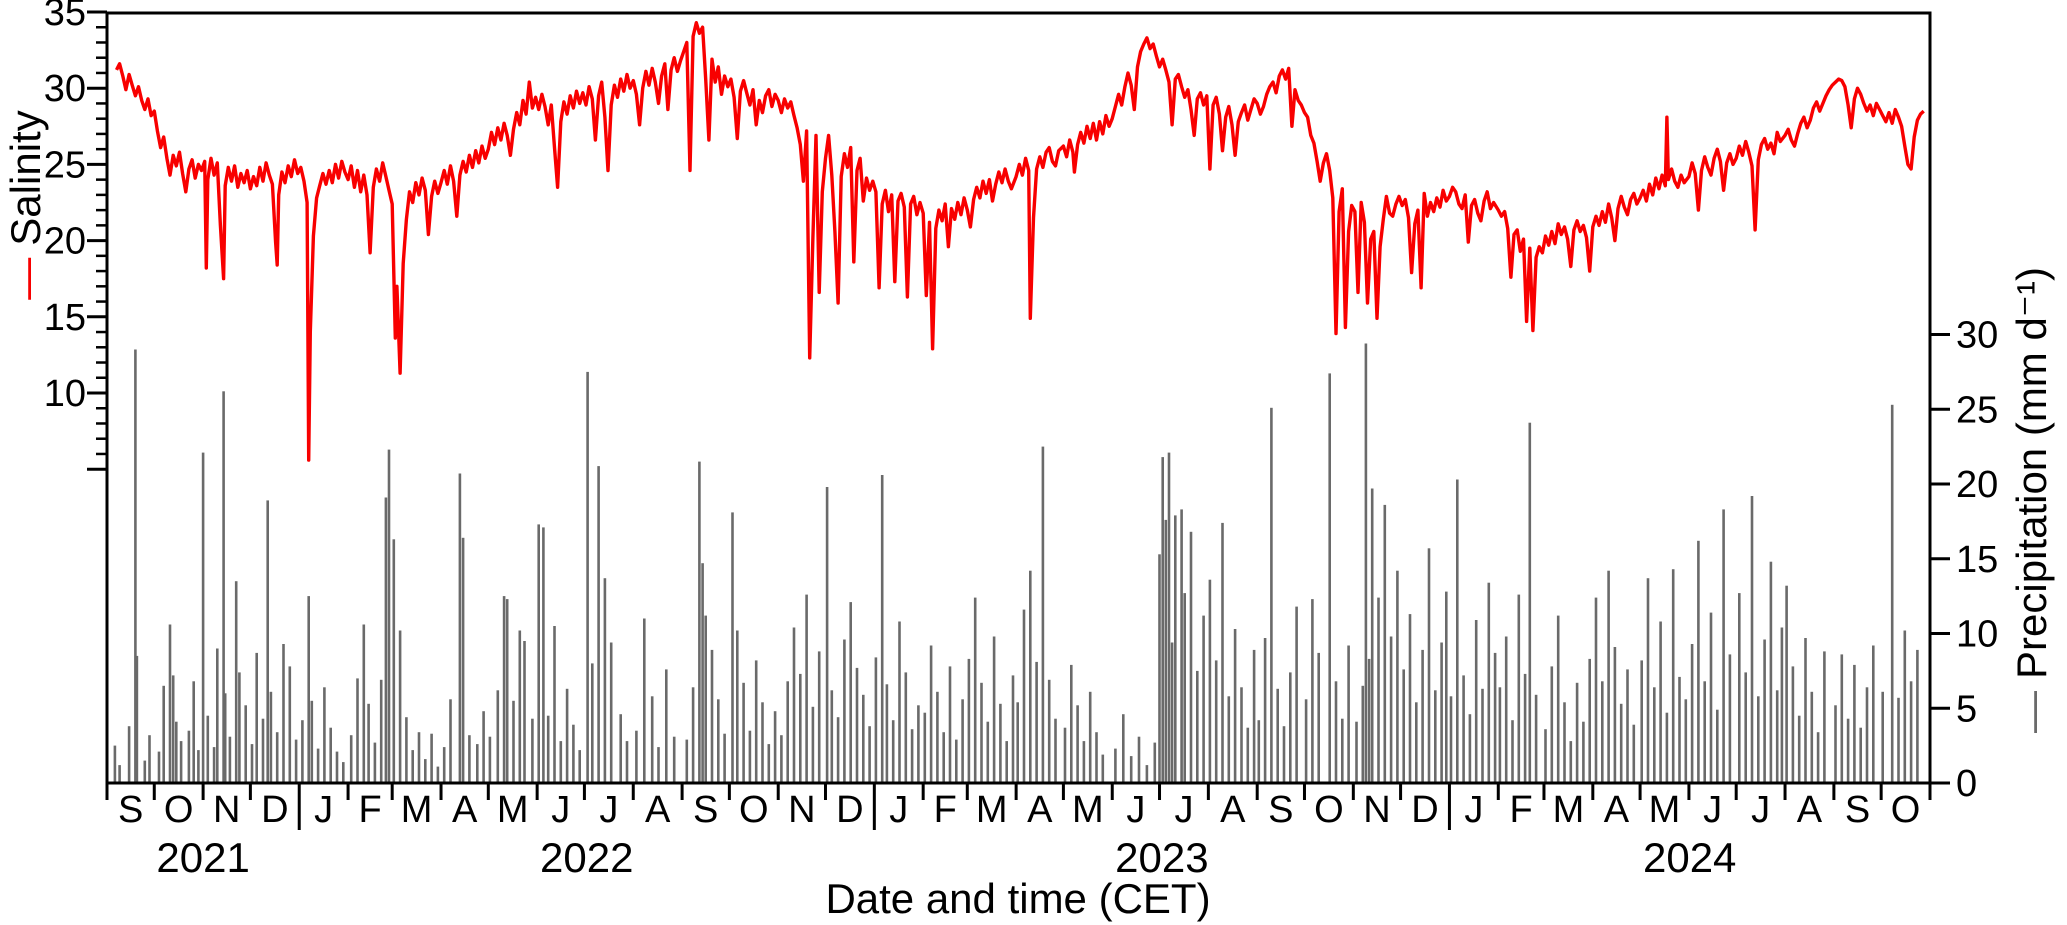  I want to click on right-tick-label: 25, so click(1977, 410).